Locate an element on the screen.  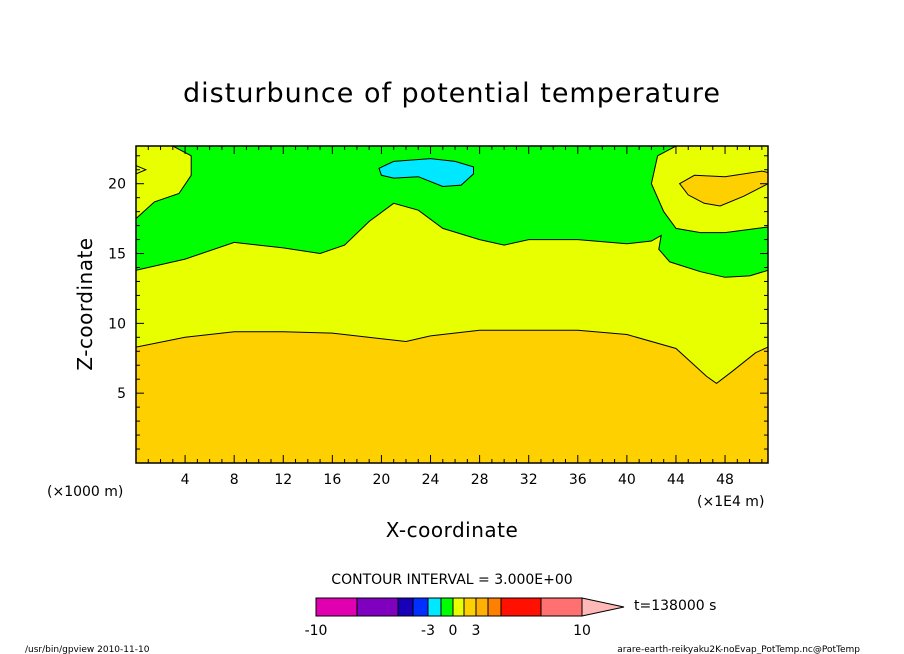
x-tick-label: 12 is located at coordinates (283, 480).